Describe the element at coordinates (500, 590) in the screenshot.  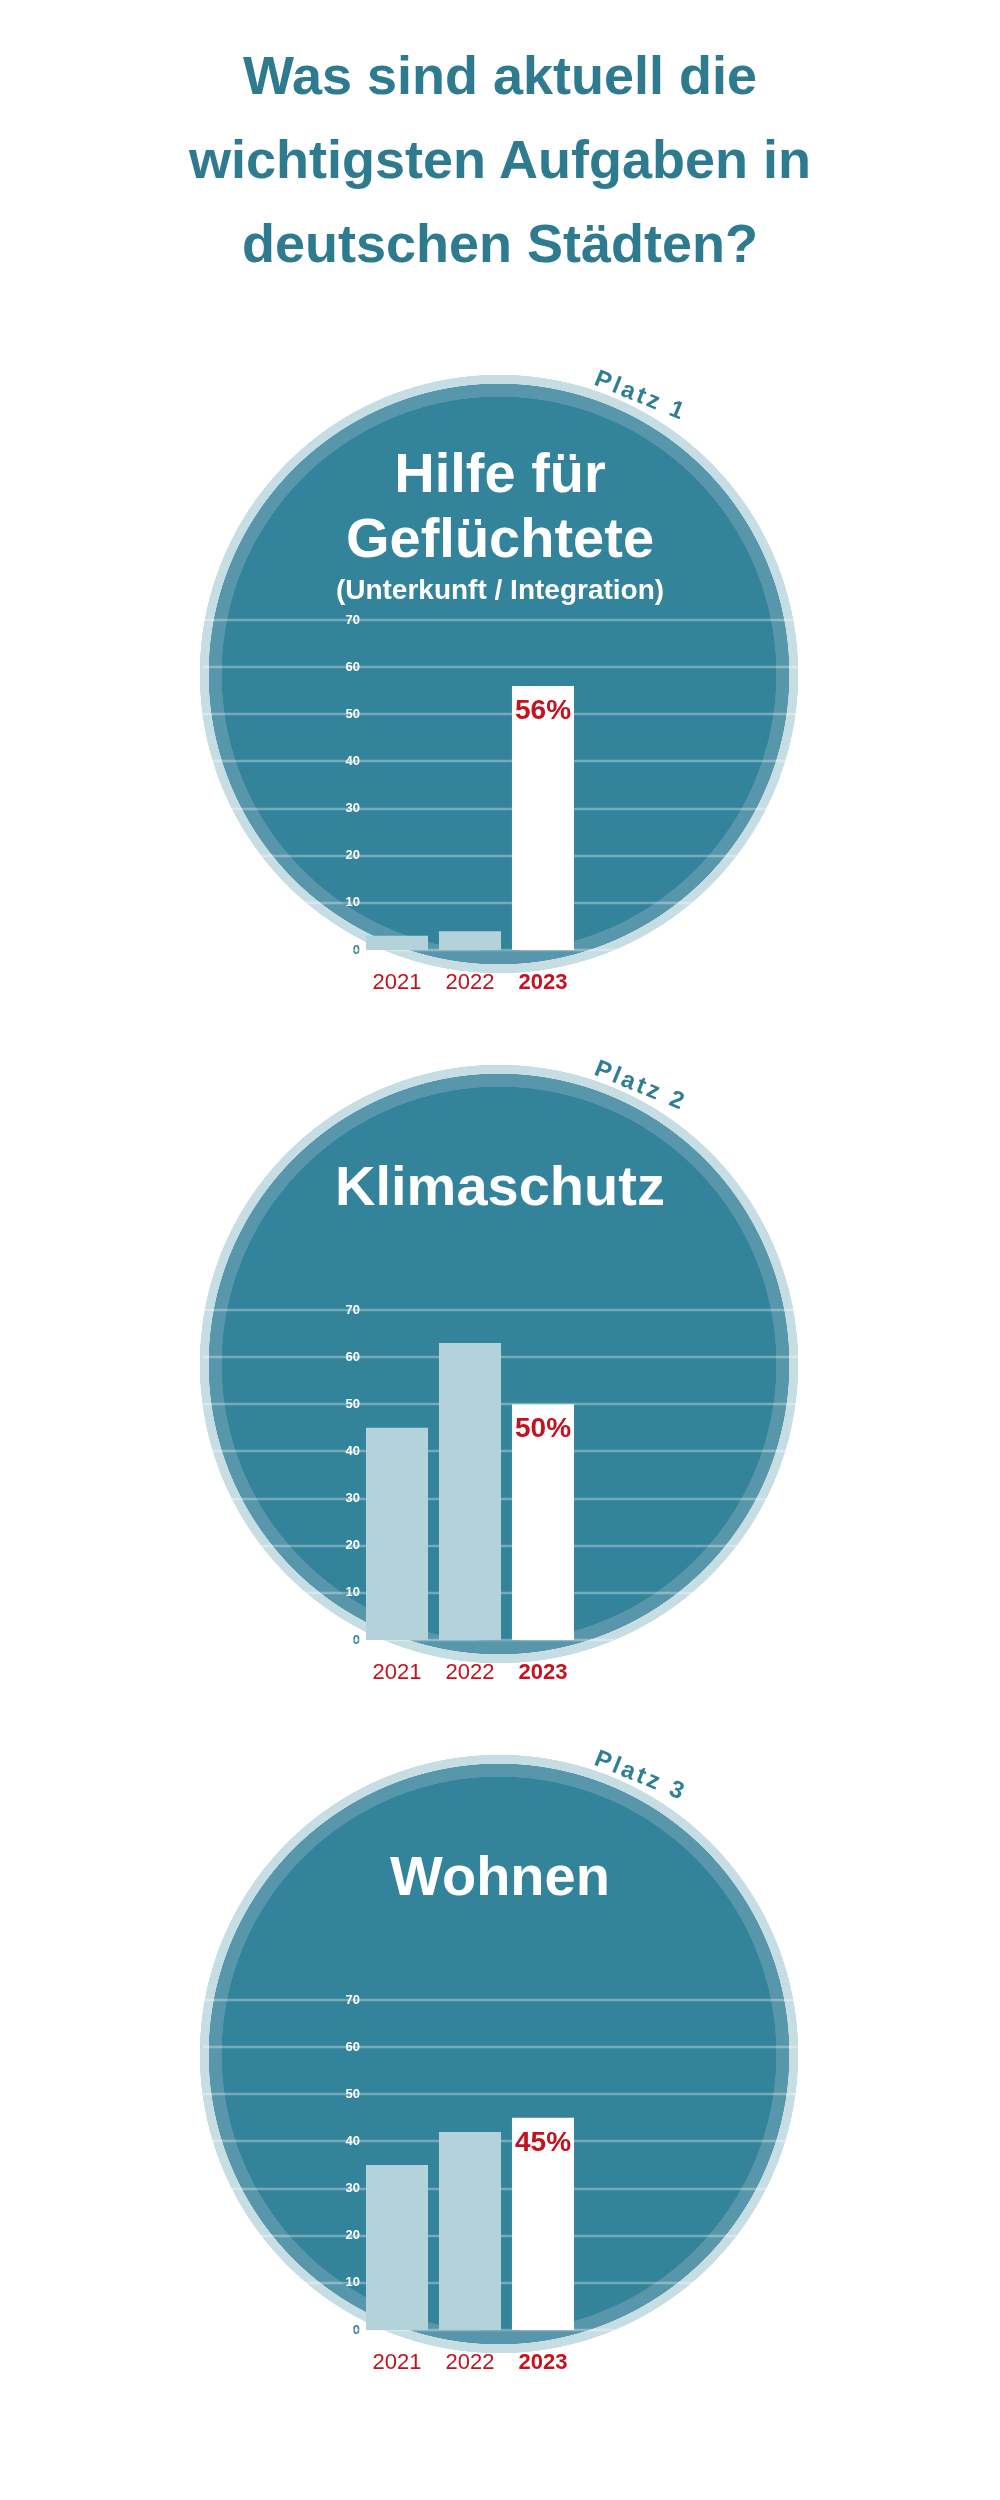
I see `chart-subtitle: (Unterkunft / Integration)` at that location.